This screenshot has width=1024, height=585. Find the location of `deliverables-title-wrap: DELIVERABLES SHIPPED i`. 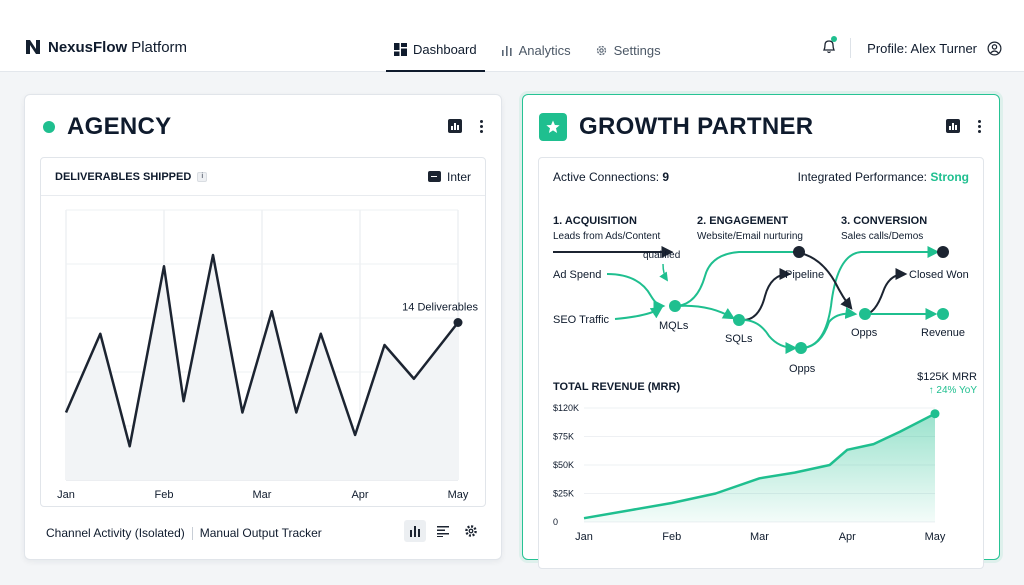

deliverables-title-wrap: DELIVERABLES SHIPPED i is located at coordinates (131, 176).